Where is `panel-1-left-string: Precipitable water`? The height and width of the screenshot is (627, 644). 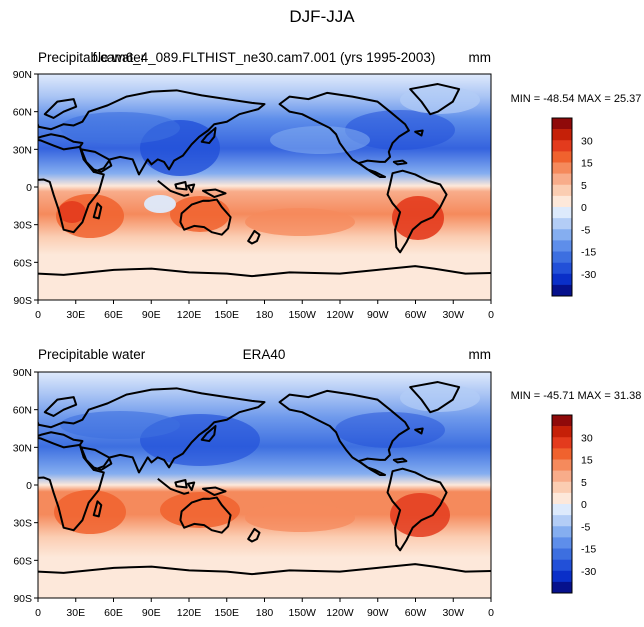 panel-1-left-string: Precipitable water is located at coordinates (92, 57).